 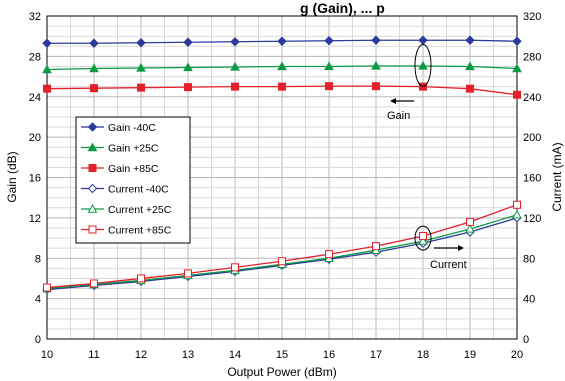 I want to click on legend-marker-gain-85c, so click(x=92, y=168).